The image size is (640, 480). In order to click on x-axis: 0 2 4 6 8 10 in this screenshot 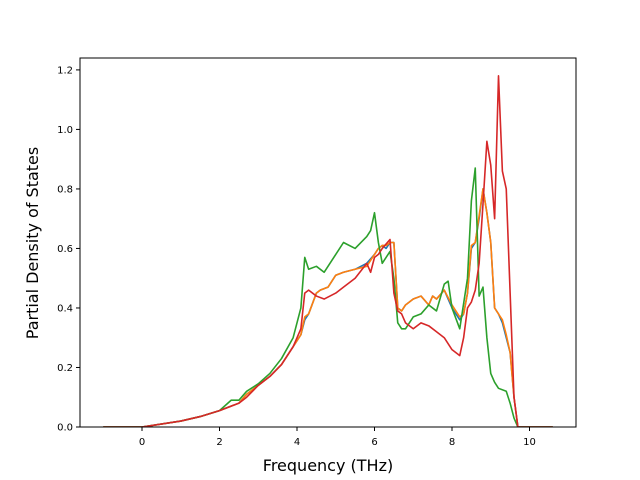, I will do `click(337, 437)`.